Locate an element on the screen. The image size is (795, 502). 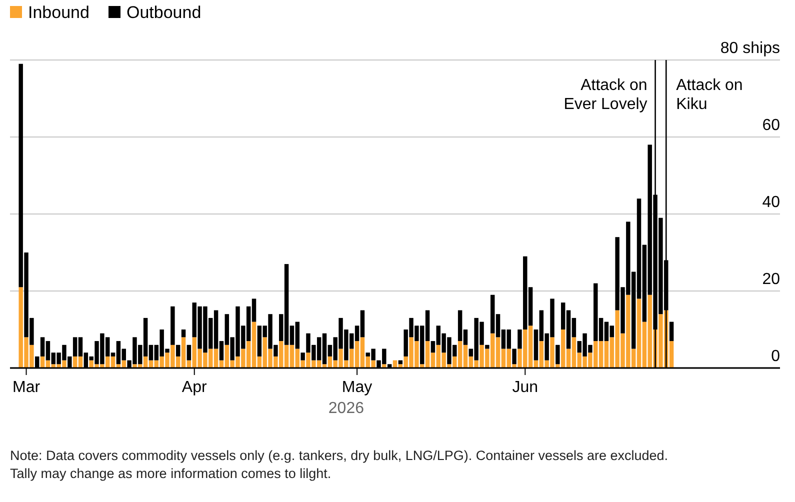
y-tick-label: 60 is located at coordinates (771, 125).